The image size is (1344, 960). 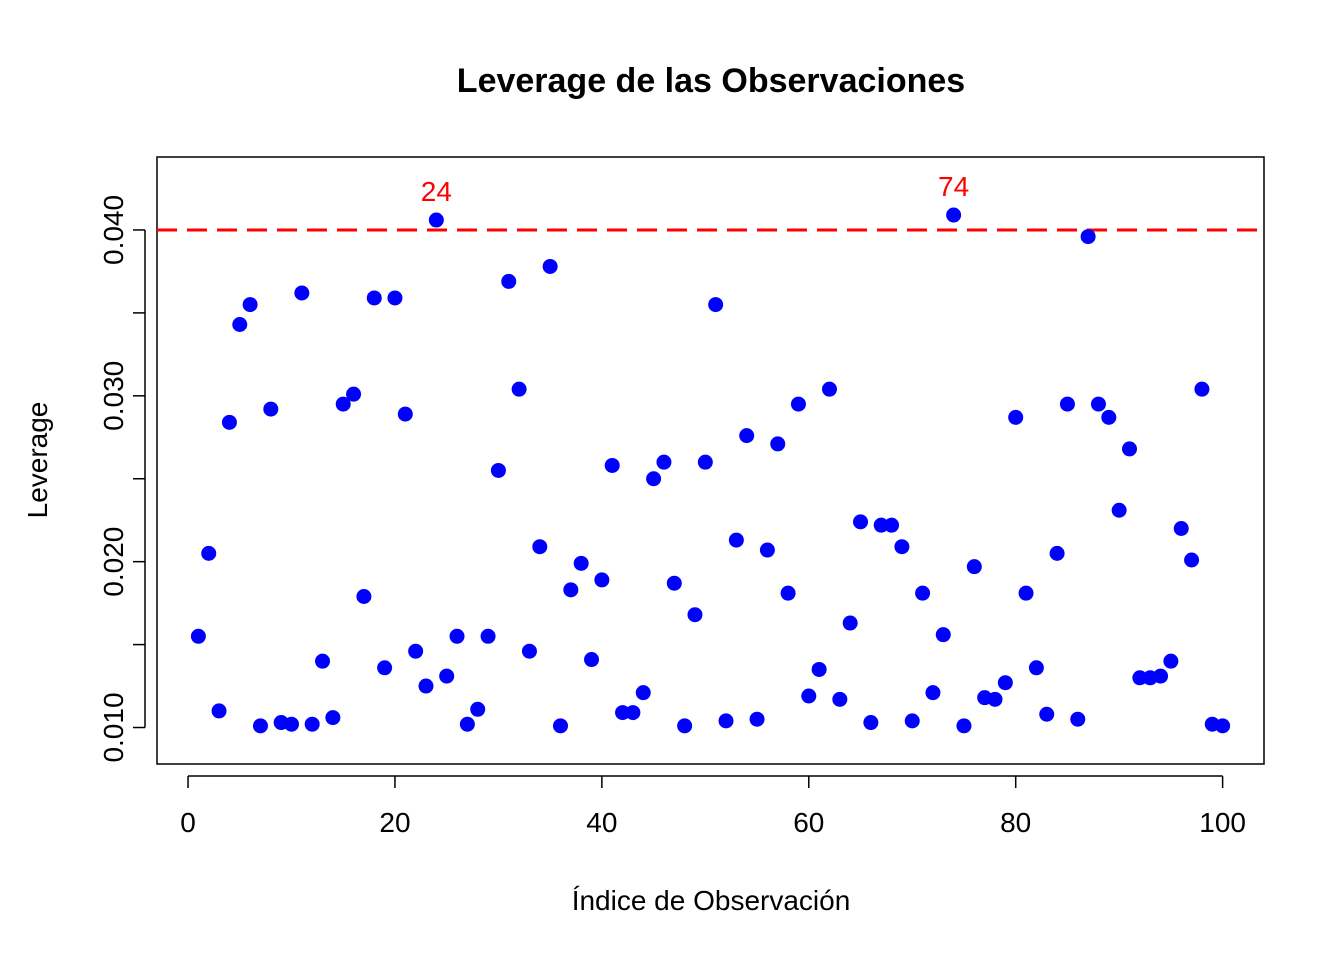 What do you see at coordinates (37, 460) in the screenshot?
I see `y-axis-label: Leverage` at bounding box center [37, 460].